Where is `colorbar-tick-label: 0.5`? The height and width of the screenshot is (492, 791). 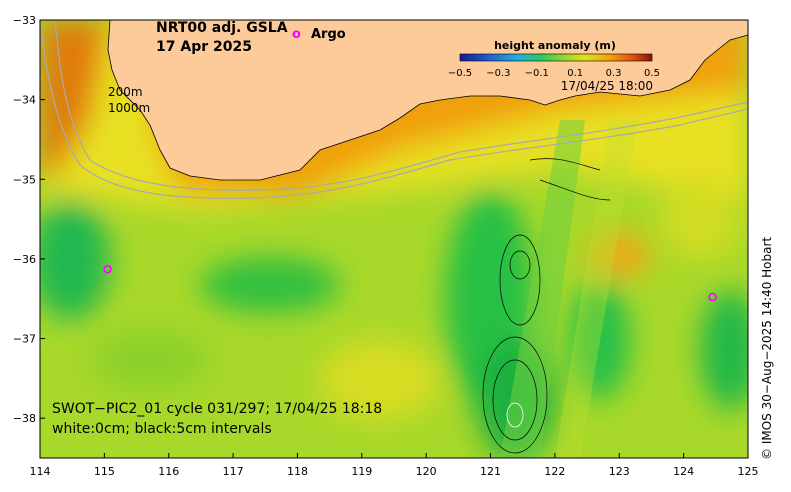
colorbar-tick-label: 0.5 is located at coordinates (652, 73).